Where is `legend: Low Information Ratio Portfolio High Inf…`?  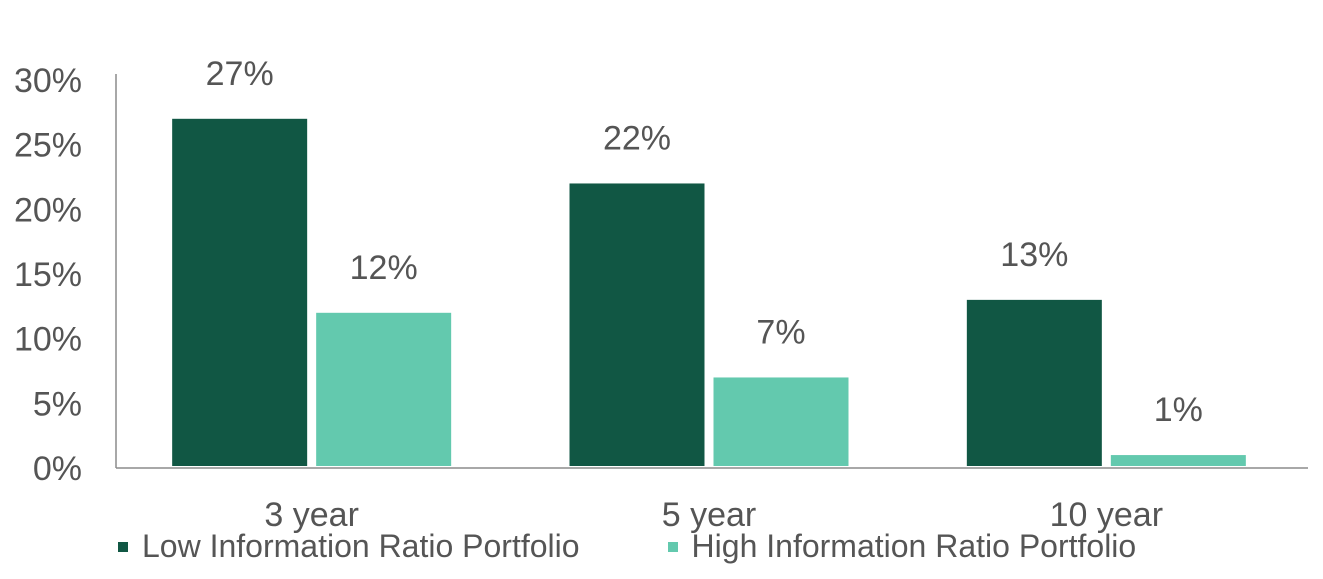
legend: Low Information Ratio Portfolio High Inf… is located at coordinates (671, 546).